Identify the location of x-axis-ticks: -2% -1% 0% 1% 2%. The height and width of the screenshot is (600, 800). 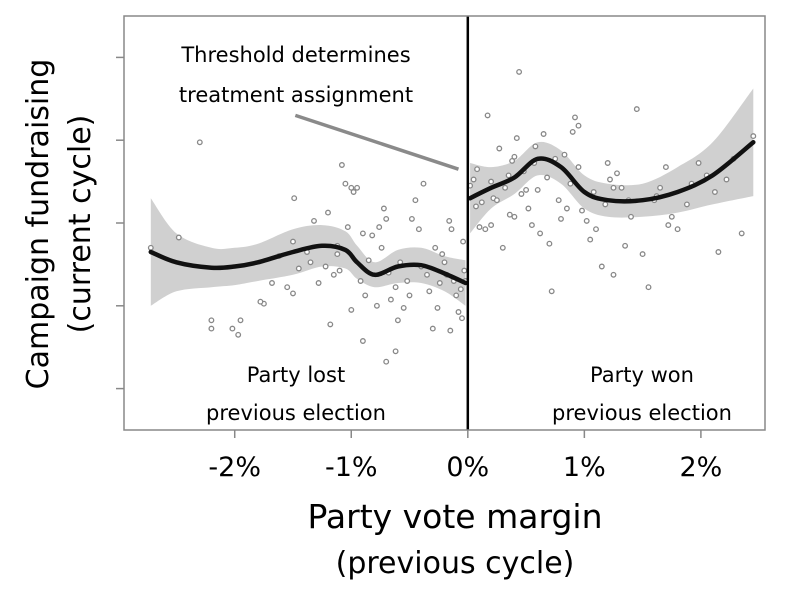
(465, 456).